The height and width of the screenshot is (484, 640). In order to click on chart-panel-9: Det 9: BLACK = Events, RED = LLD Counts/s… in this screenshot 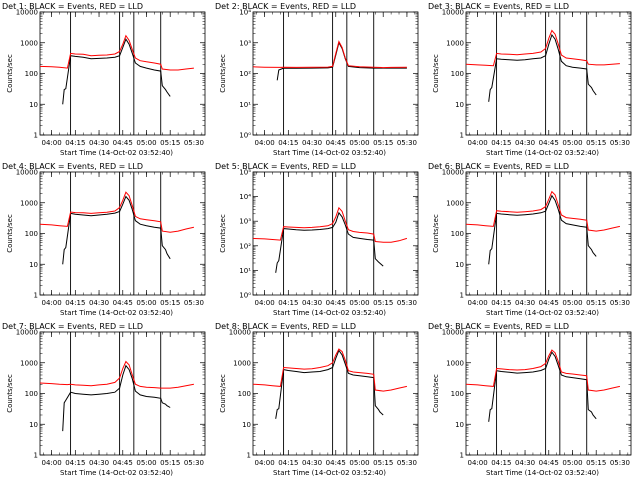, I will do `click(530, 399)`.